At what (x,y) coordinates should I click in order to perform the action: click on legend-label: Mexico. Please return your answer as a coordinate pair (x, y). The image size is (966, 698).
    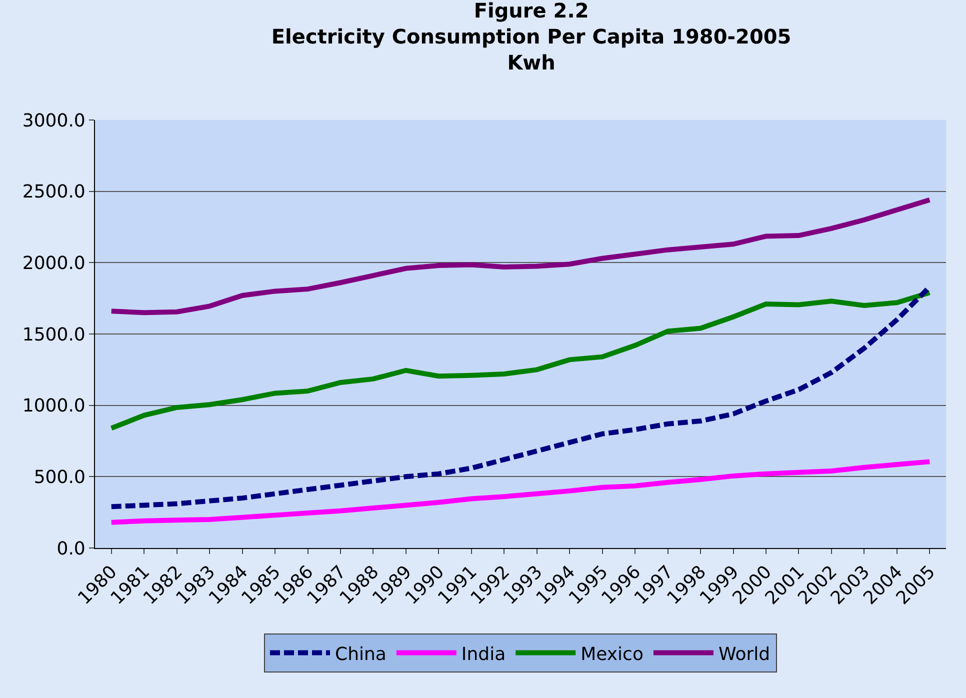
    Looking at the image, I should click on (612, 654).